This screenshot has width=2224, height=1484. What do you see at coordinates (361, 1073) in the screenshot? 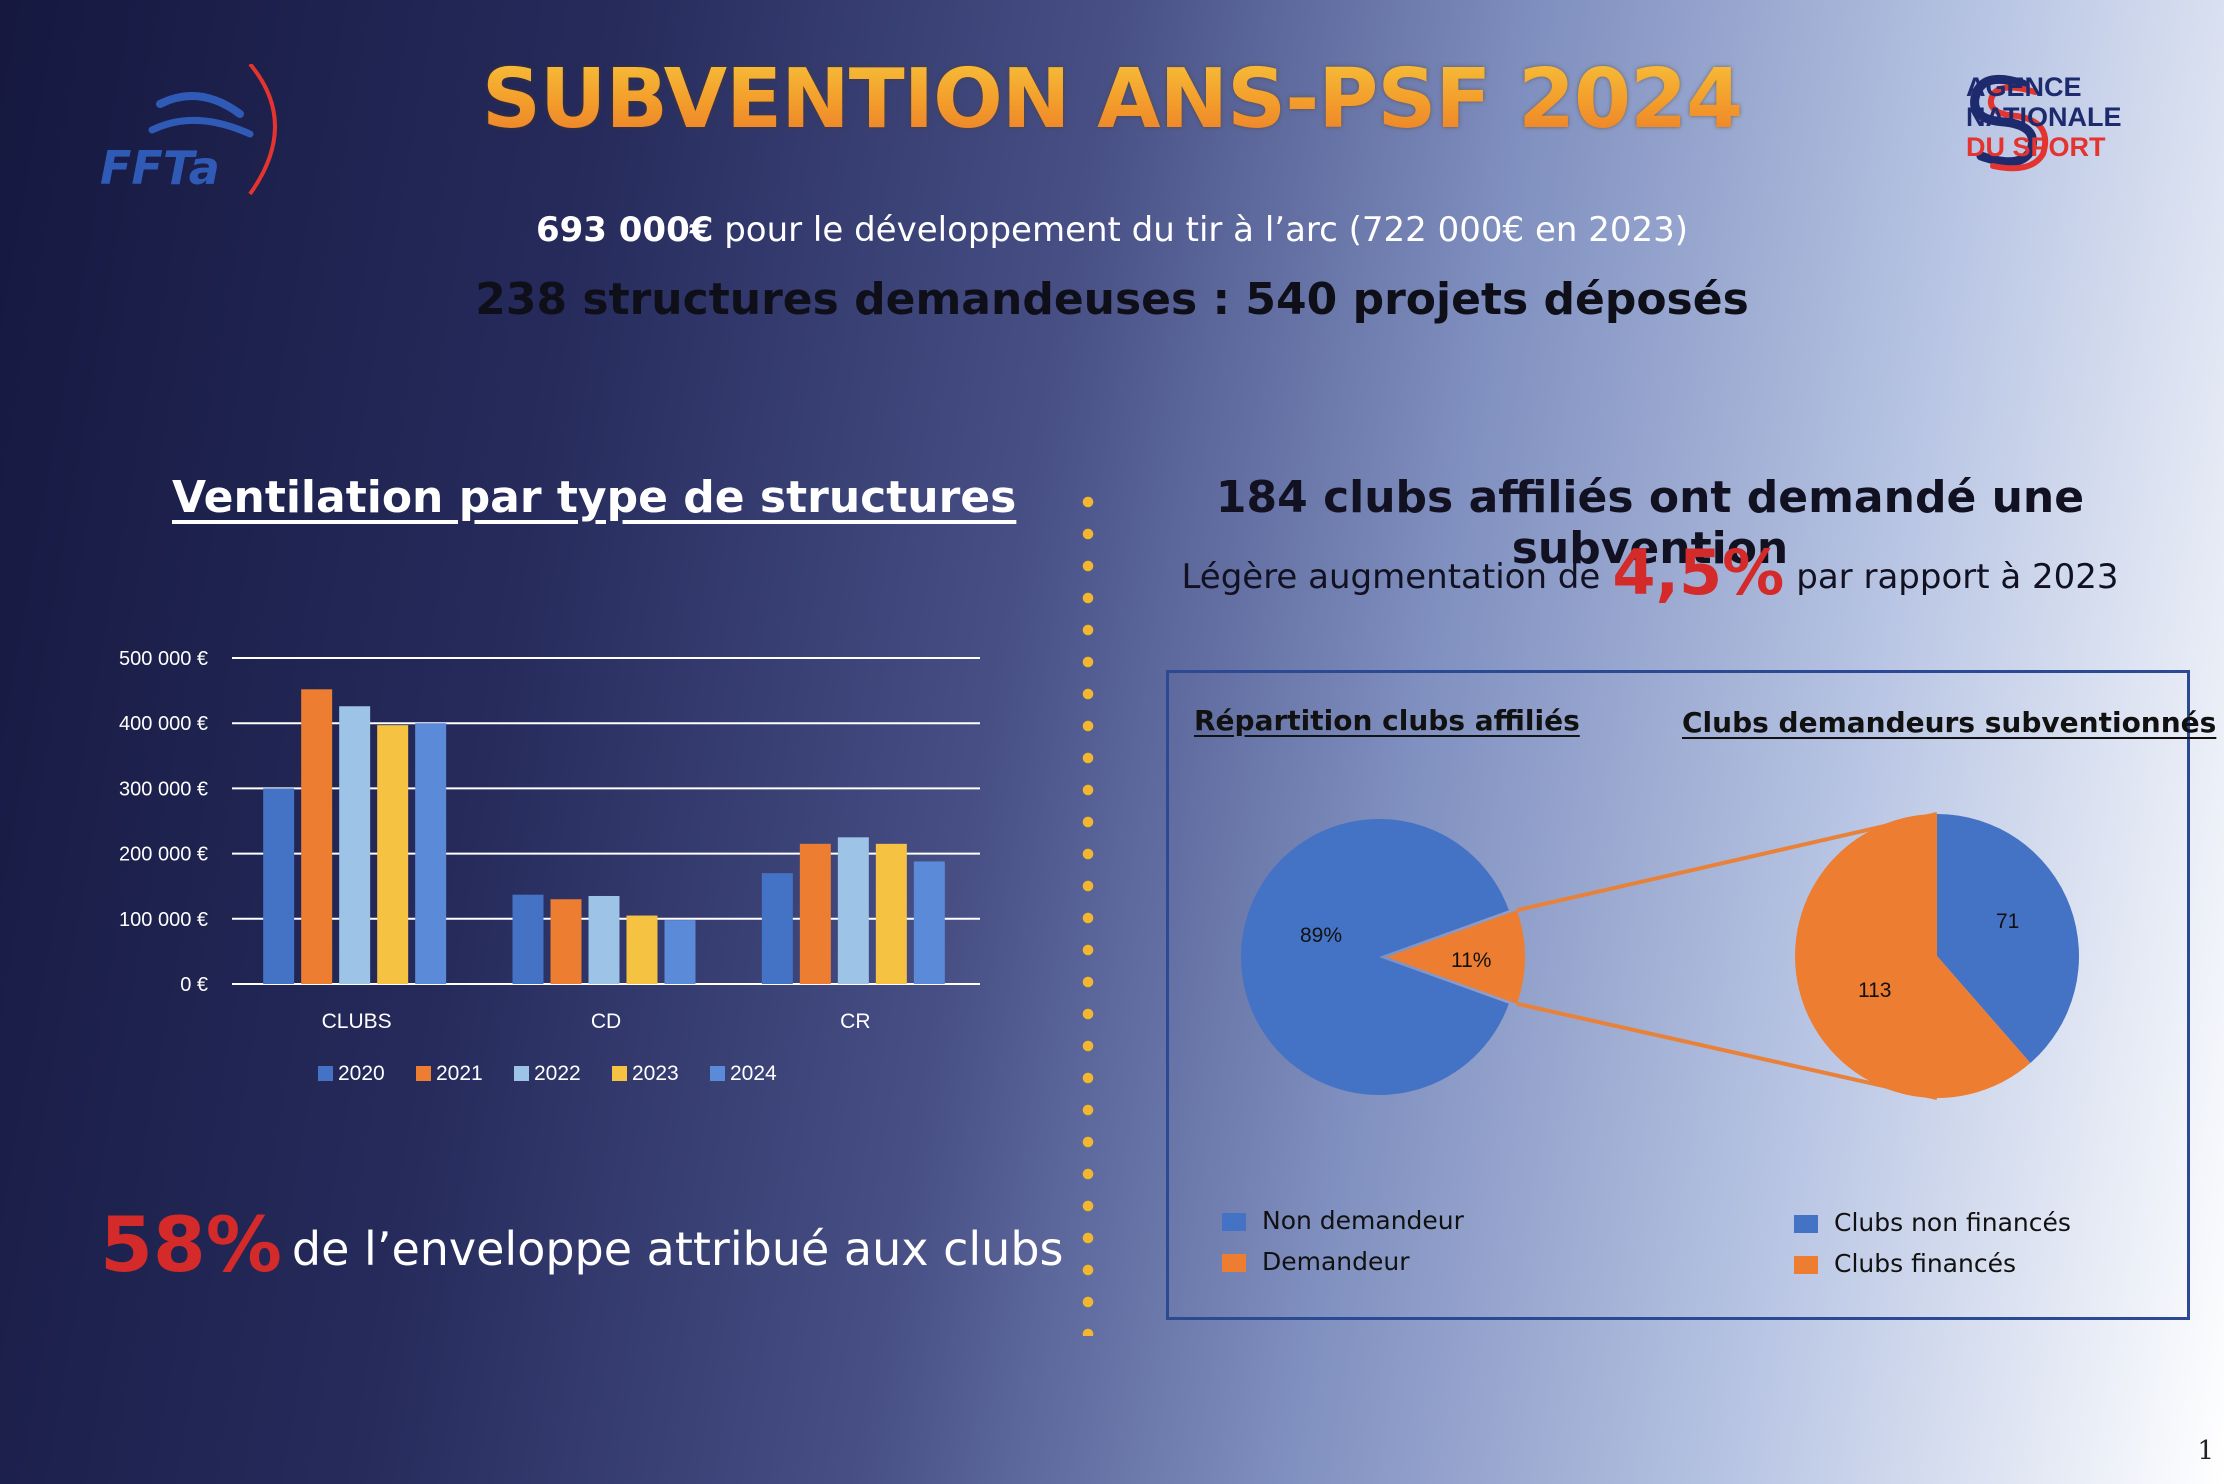
I see `legend-label-2020: 2020` at bounding box center [361, 1073].